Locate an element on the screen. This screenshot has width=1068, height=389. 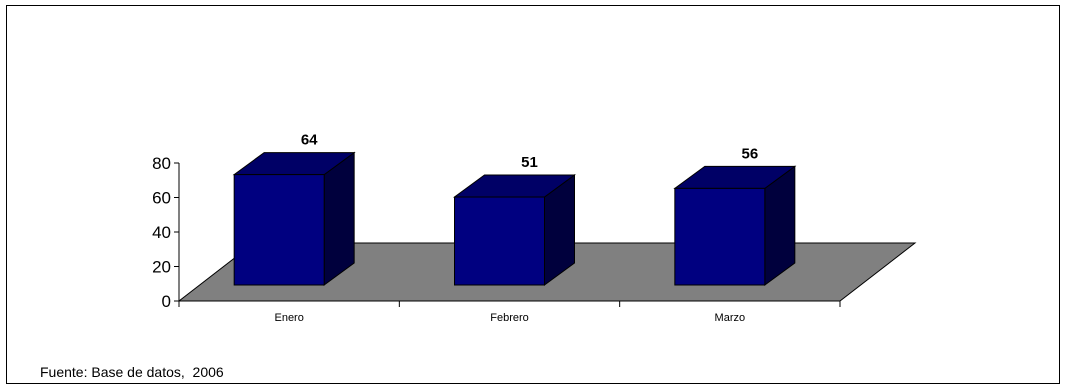
y-tick-label: 60 is located at coordinates (161, 198).